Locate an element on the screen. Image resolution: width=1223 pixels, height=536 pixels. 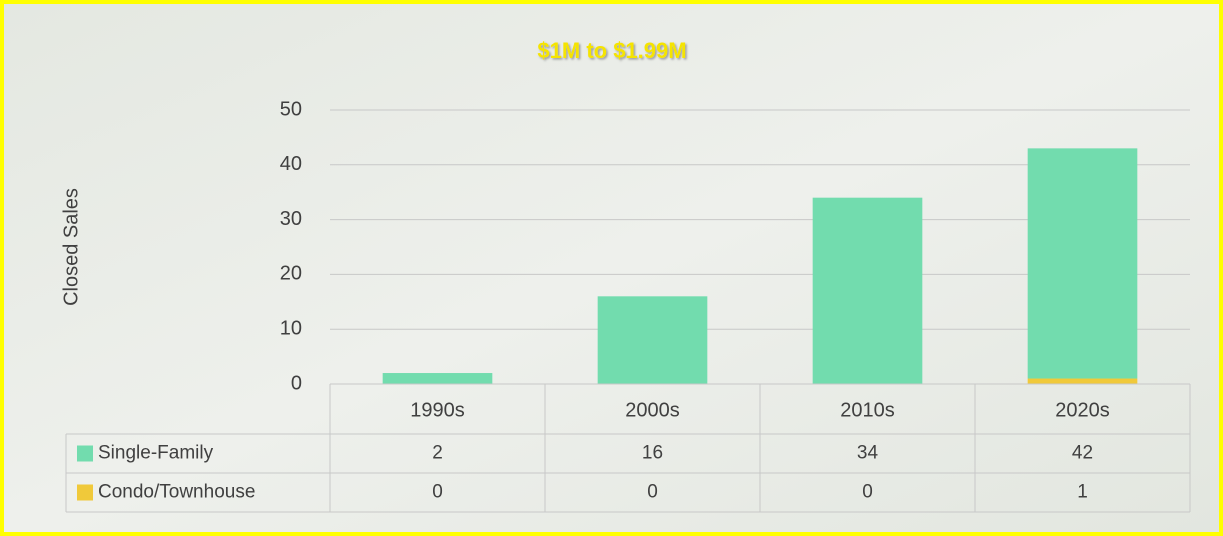
table-value: 16 is located at coordinates (652, 453).